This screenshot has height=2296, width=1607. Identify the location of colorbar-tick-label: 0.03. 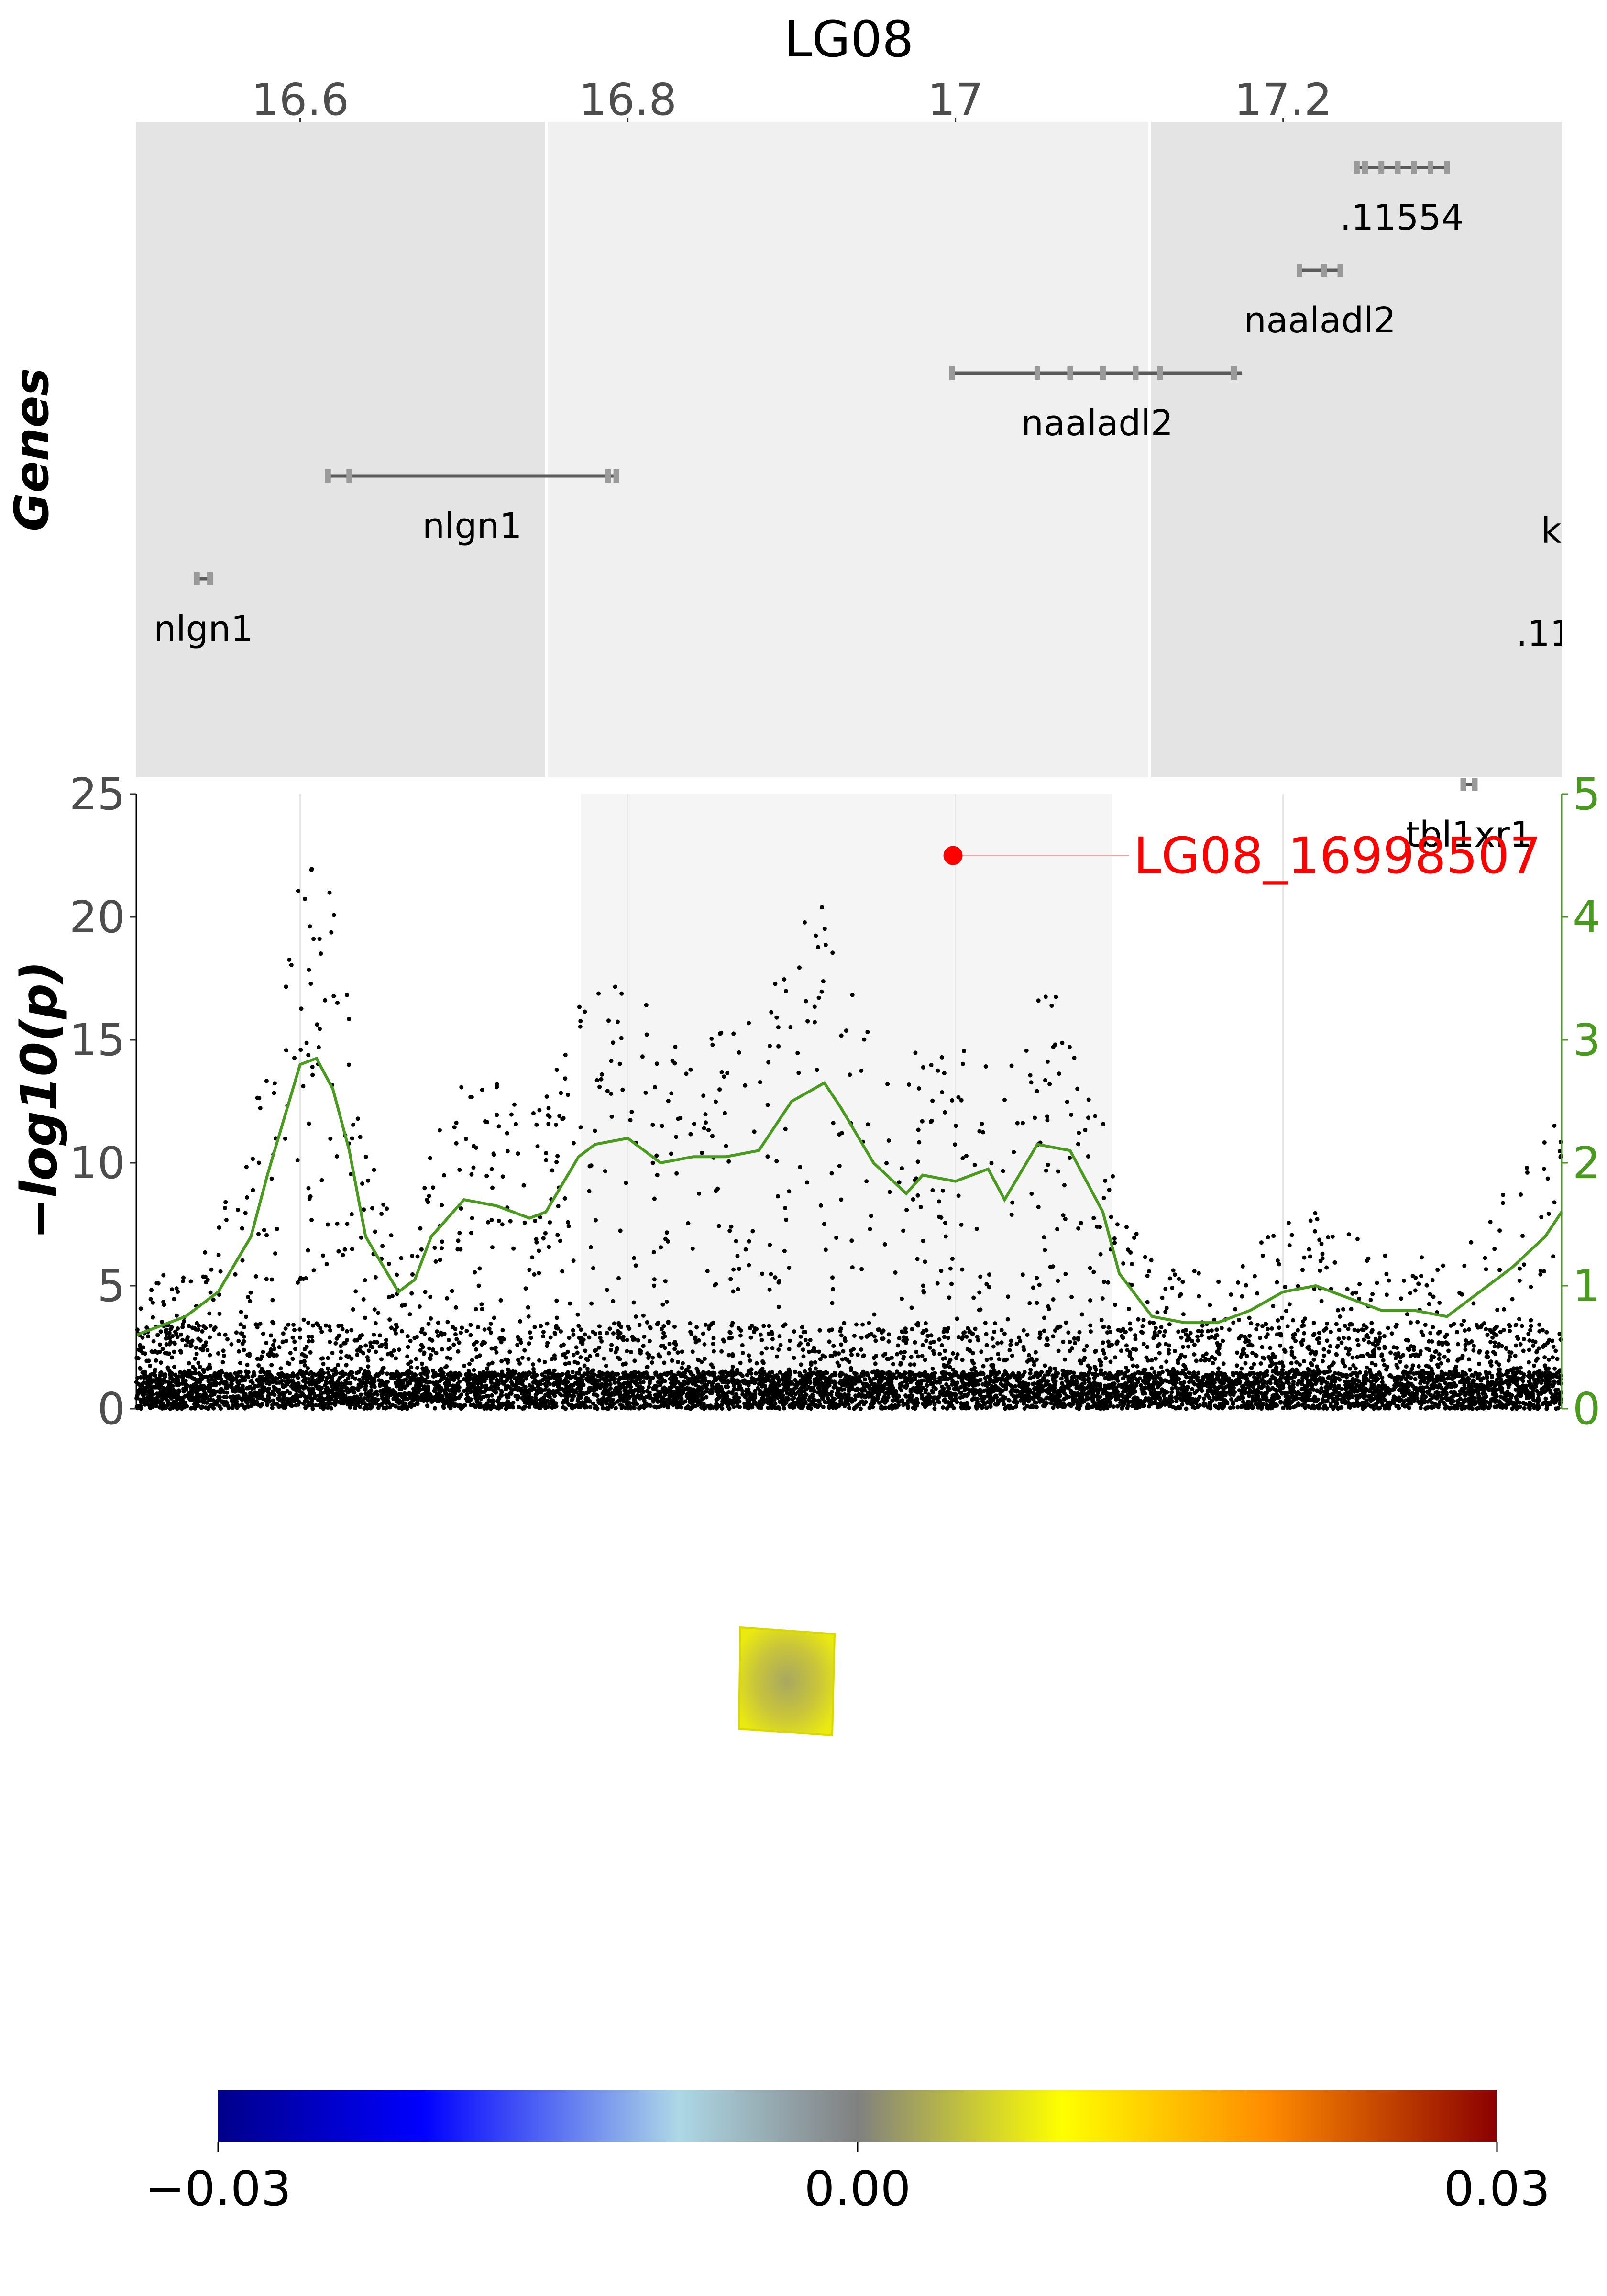
(1497, 2189).